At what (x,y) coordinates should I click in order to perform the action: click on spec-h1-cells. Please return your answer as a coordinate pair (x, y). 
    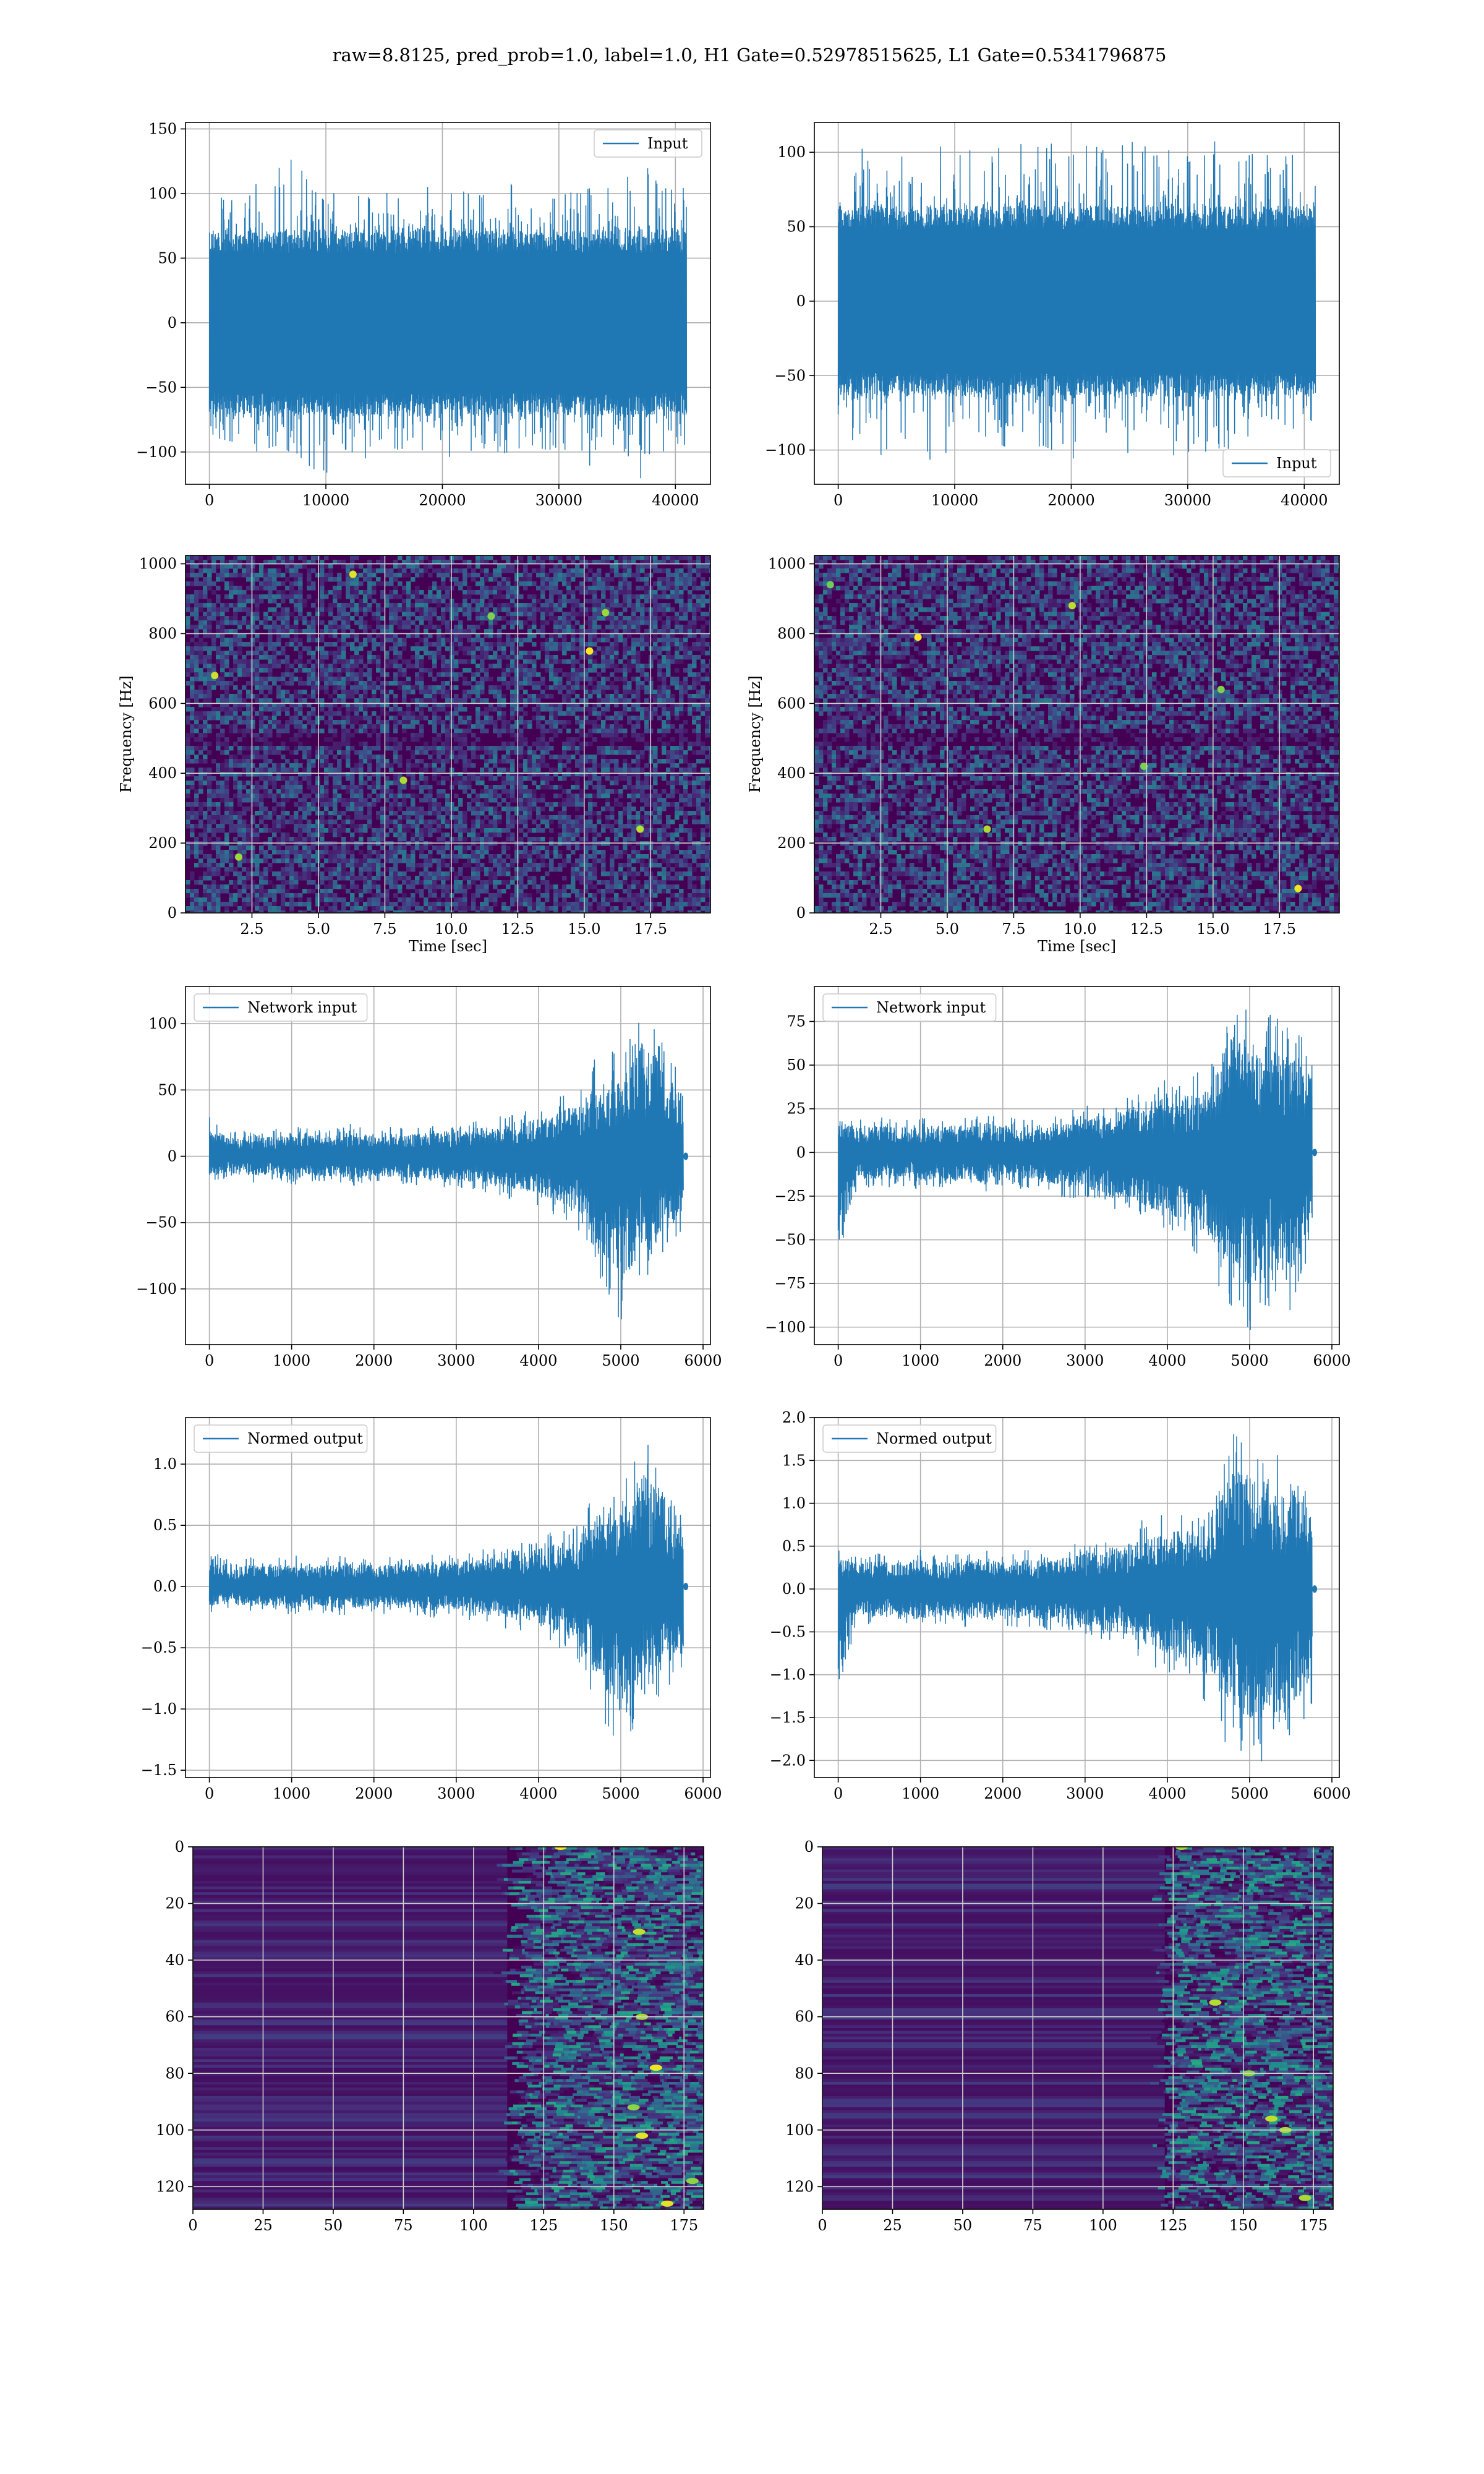
    Looking at the image, I should click on (448, 734).